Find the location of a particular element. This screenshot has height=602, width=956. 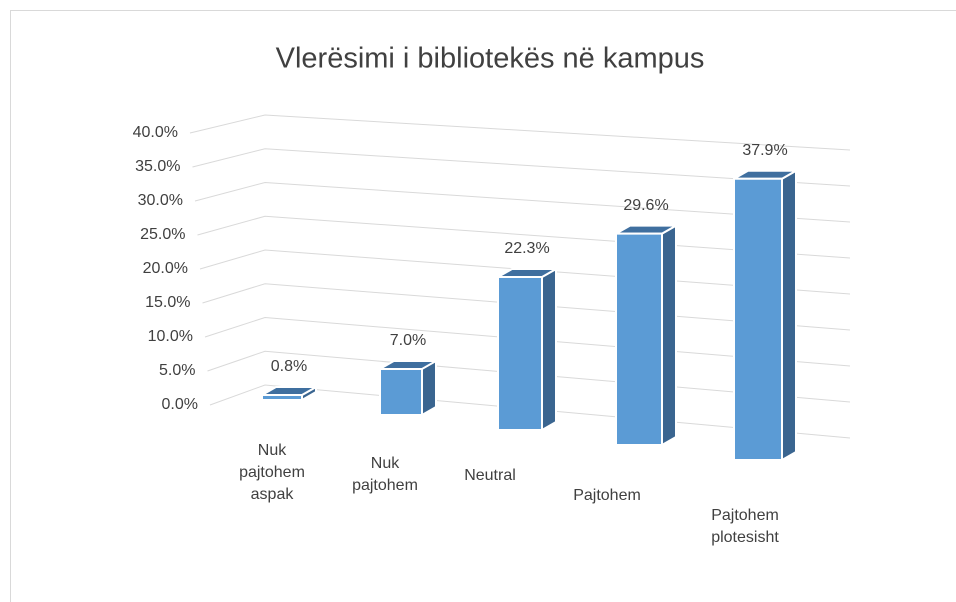

y-tick-label: 10.0% is located at coordinates (170, 336).